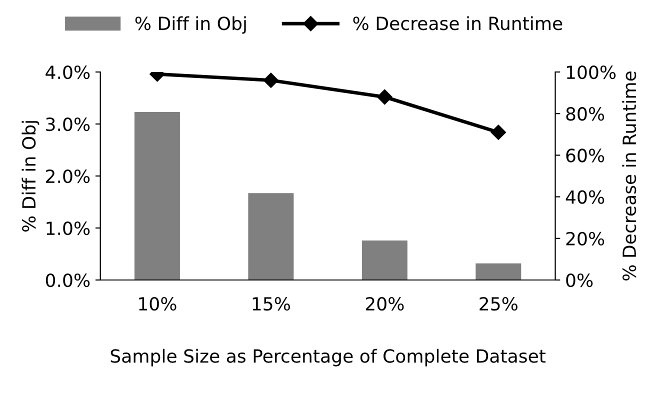 Image resolution: width=669 pixels, height=400 pixels. What do you see at coordinates (68, 72) in the screenshot?
I see `y-tick-label: 4.0%` at bounding box center [68, 72].